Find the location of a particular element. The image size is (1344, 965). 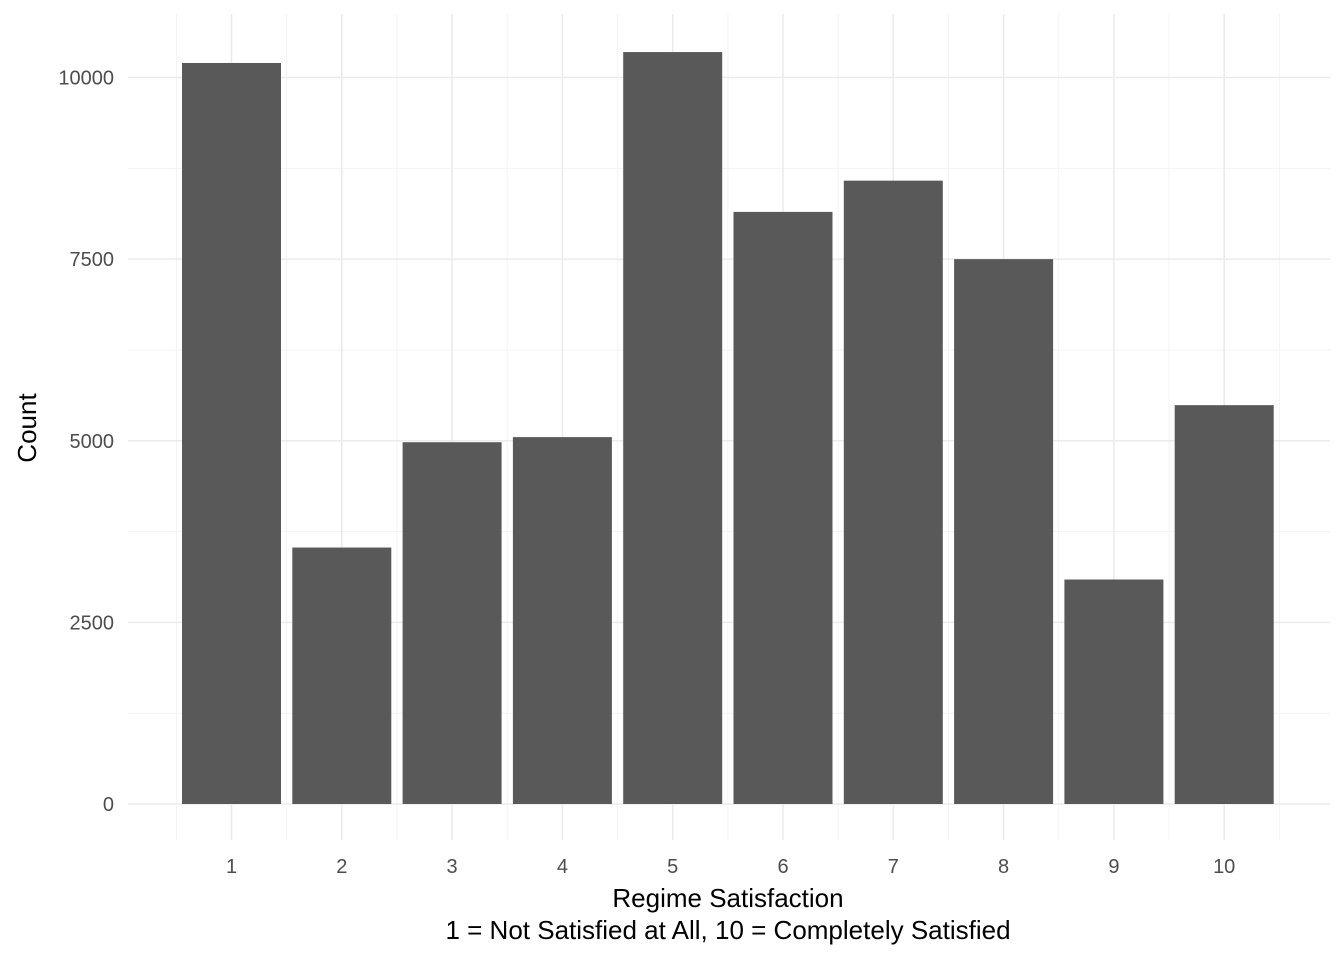

y-axis-ticks: 0 2500 5000 7500 10000 is located at coordinates (86, 442).